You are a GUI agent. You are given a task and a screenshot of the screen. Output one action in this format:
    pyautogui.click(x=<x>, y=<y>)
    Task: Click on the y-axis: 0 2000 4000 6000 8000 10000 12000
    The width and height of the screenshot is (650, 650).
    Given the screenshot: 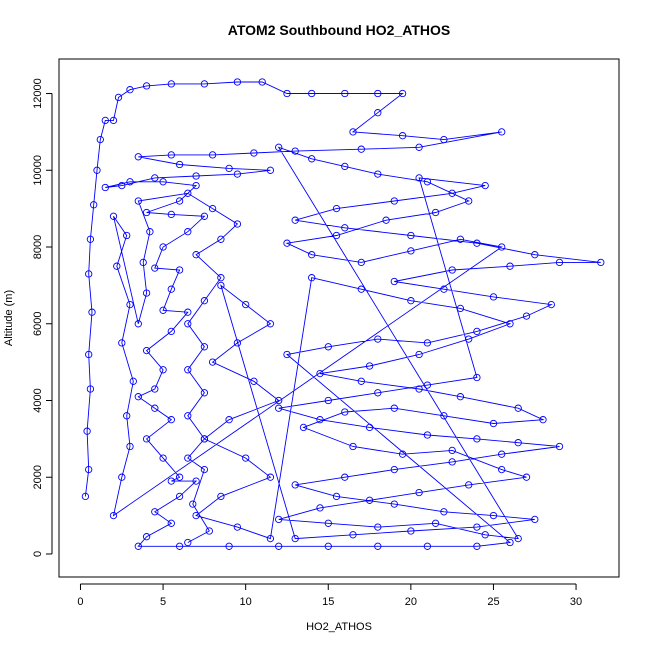 What is the action you would take?
    pyautogui.click(x=42, y=317)
    